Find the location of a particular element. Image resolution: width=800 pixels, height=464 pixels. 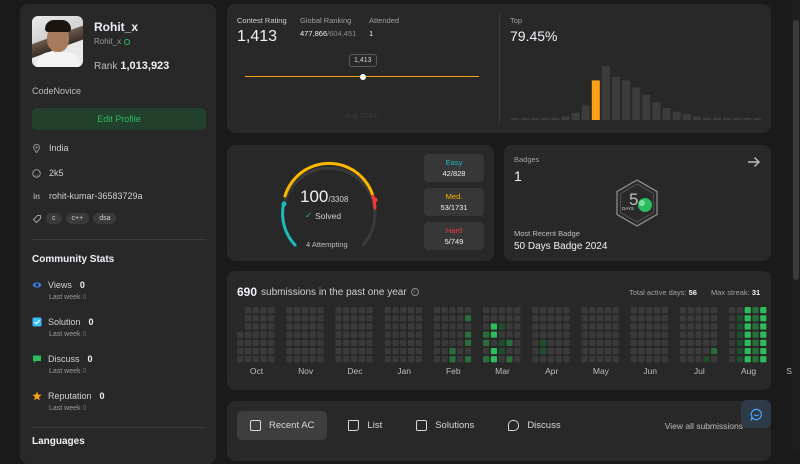

github-row: 2k5 is located at coordinates (48, 173).